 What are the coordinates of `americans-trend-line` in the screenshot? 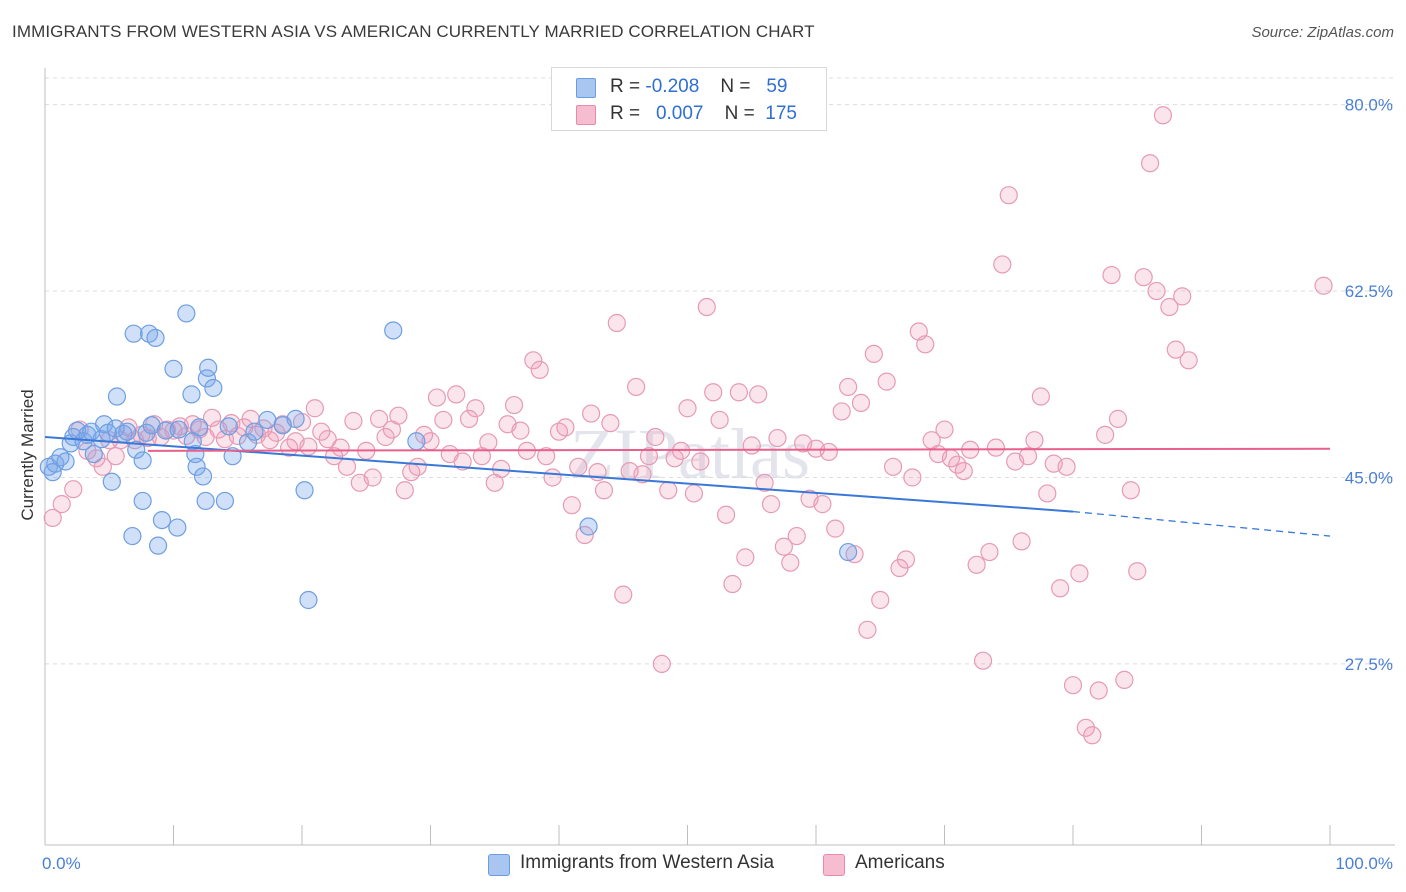 It's located at (739, 449).